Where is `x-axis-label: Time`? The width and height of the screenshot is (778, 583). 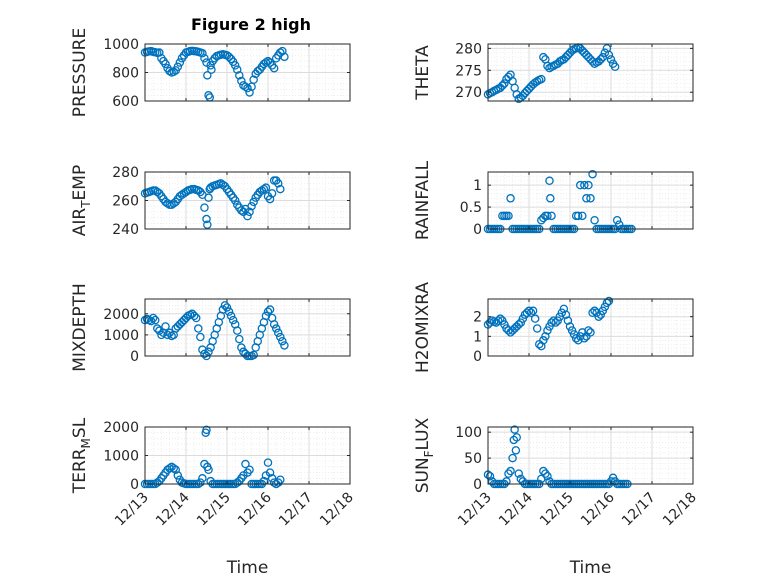
x-axis-label: Time is located at coordinates (247, 568).